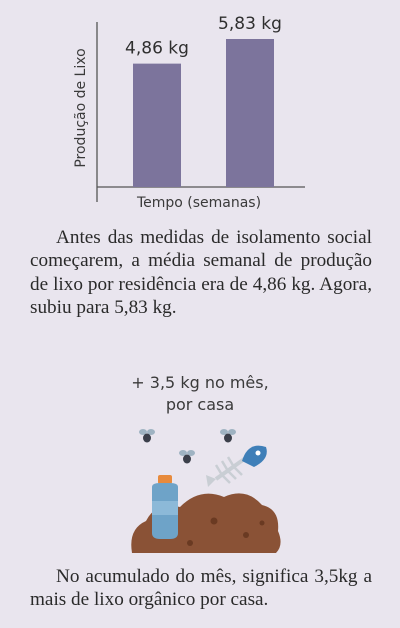 The height and width of the screenshot is (628, 400). I want to click on x-axis-label: Tempo (semanas), so click(198, 203).